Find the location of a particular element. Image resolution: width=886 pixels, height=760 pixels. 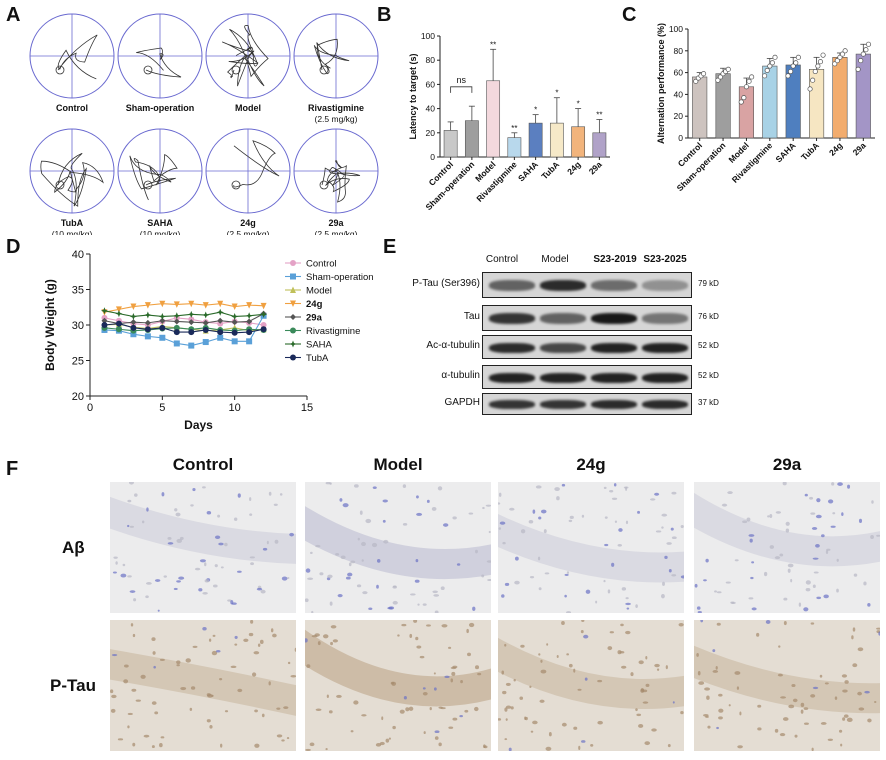

panel-label-c: C is located at coordinates (629, 15).